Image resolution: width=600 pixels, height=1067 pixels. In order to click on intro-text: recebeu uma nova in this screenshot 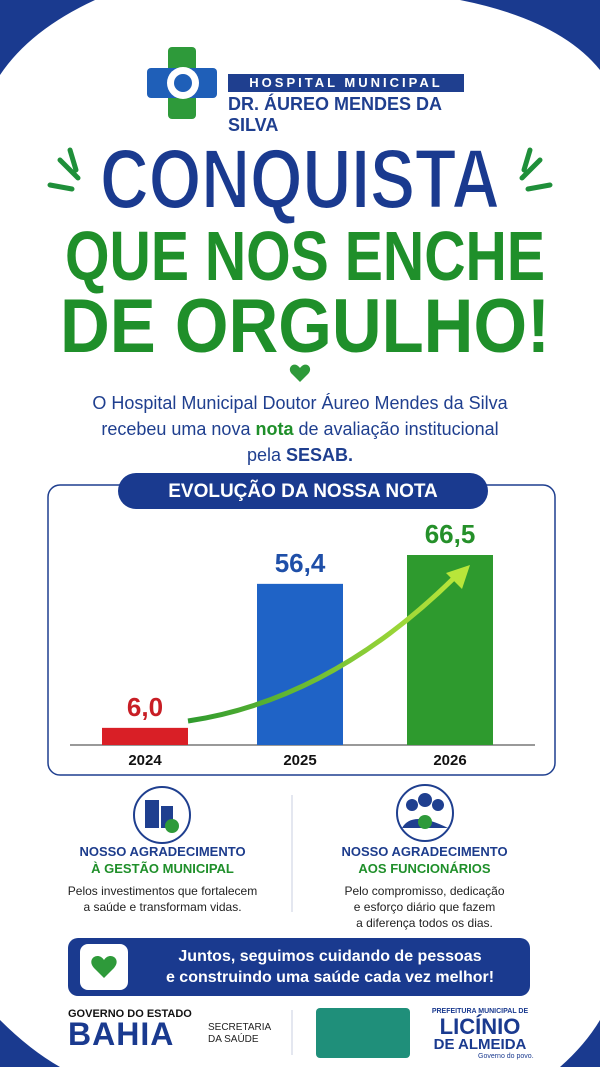, I will do `click(176, 429)`.